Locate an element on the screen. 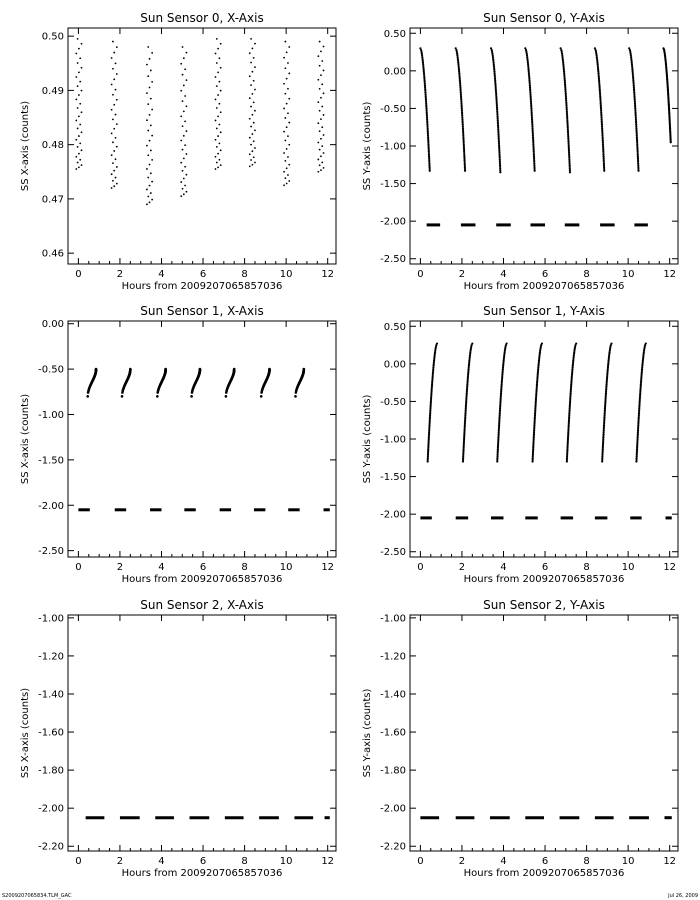  y-tick-label: -2.20 is located at coordinates (393, 847).